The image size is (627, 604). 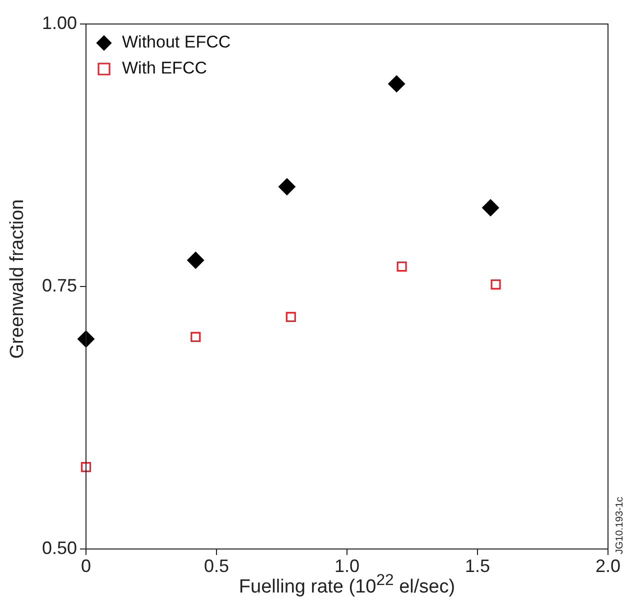 I want to click on x-tick-label: 2.0, so click(x=608, y=566).